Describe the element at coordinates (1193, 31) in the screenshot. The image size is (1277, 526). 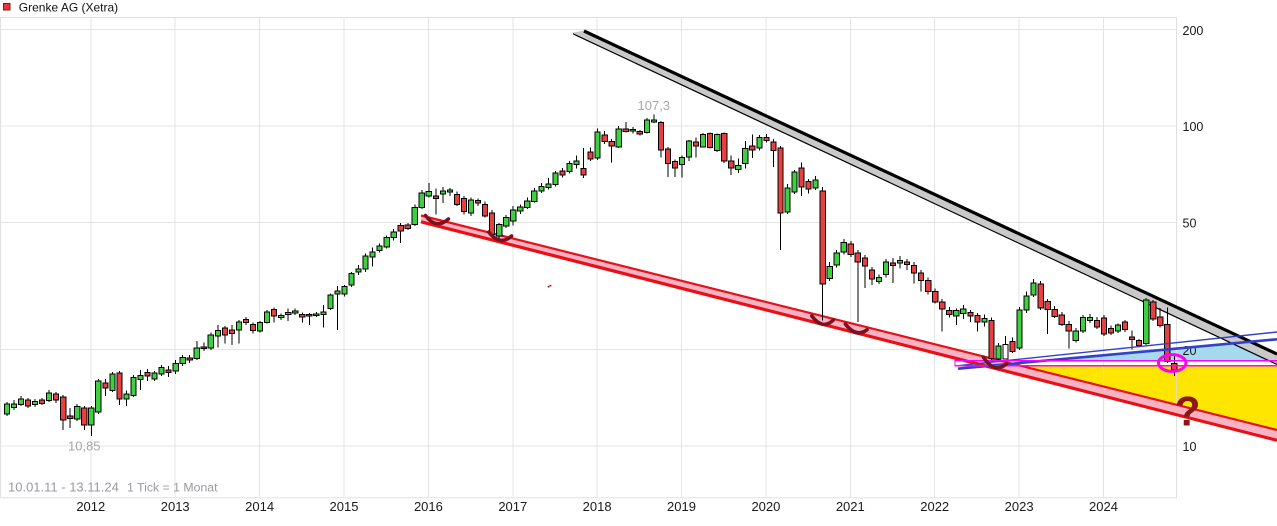
I see `svg-text: 200` at that location.